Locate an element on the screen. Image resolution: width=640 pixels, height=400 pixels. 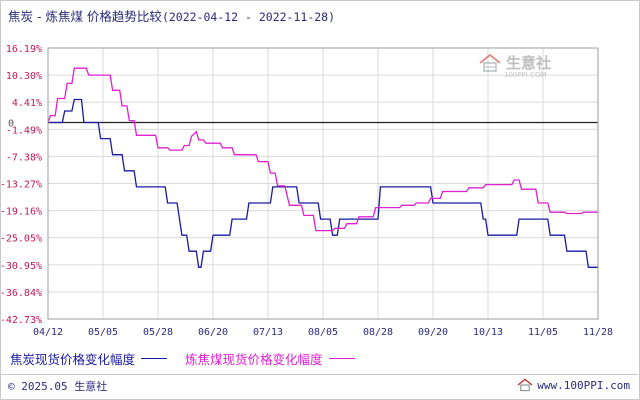
legend-item-coke: 焦炭现货价格变化幅度 is located at coordinates (89, 358).